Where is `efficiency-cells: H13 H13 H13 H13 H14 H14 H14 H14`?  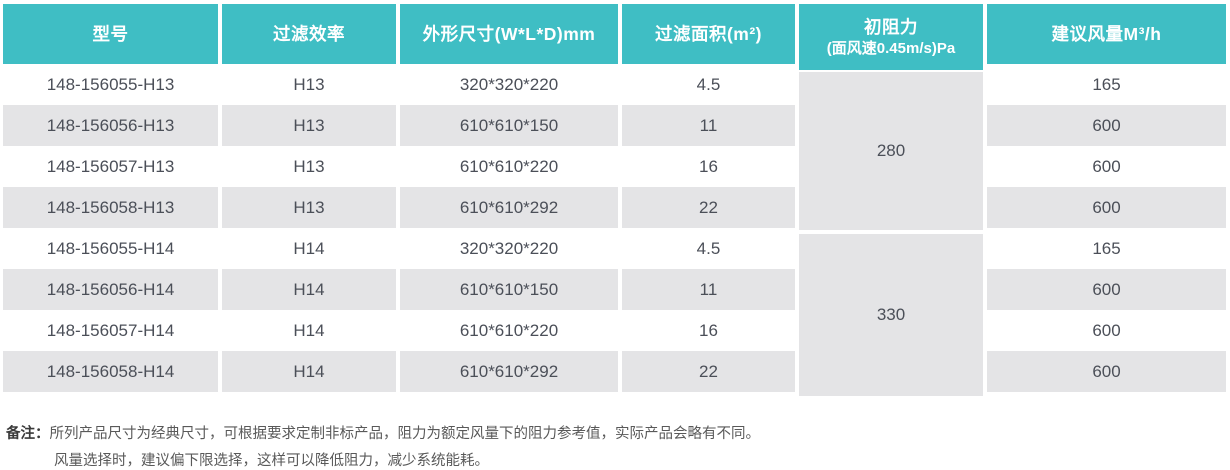
efficiency-cells: H13 H13 H13 H13 H14 H14 H14 H14 is located at coordinates (309, 228).